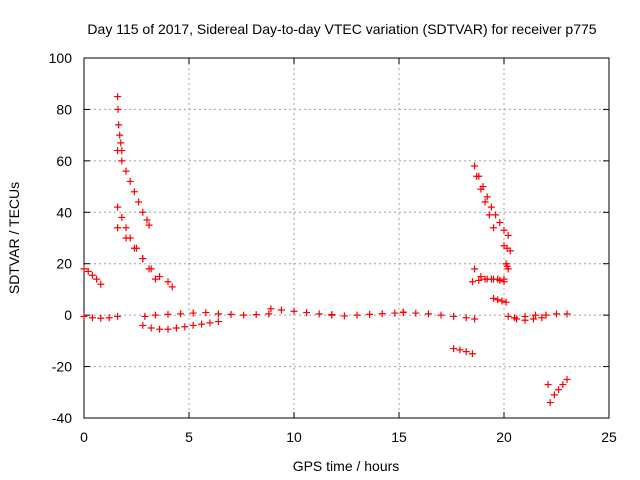  What do you see at coordinates (62, 418) in the screenshot?
I see `y-tick-label: -40` at bounding box center [62, 418].